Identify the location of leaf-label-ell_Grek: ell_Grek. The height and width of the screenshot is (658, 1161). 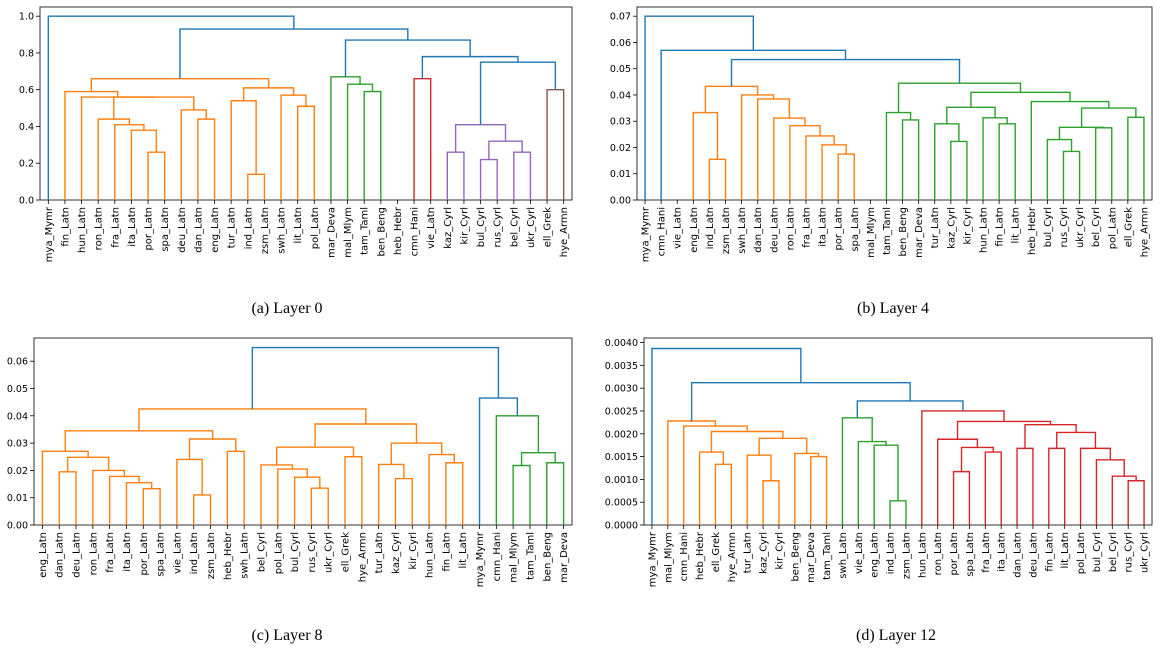
(548, 227).